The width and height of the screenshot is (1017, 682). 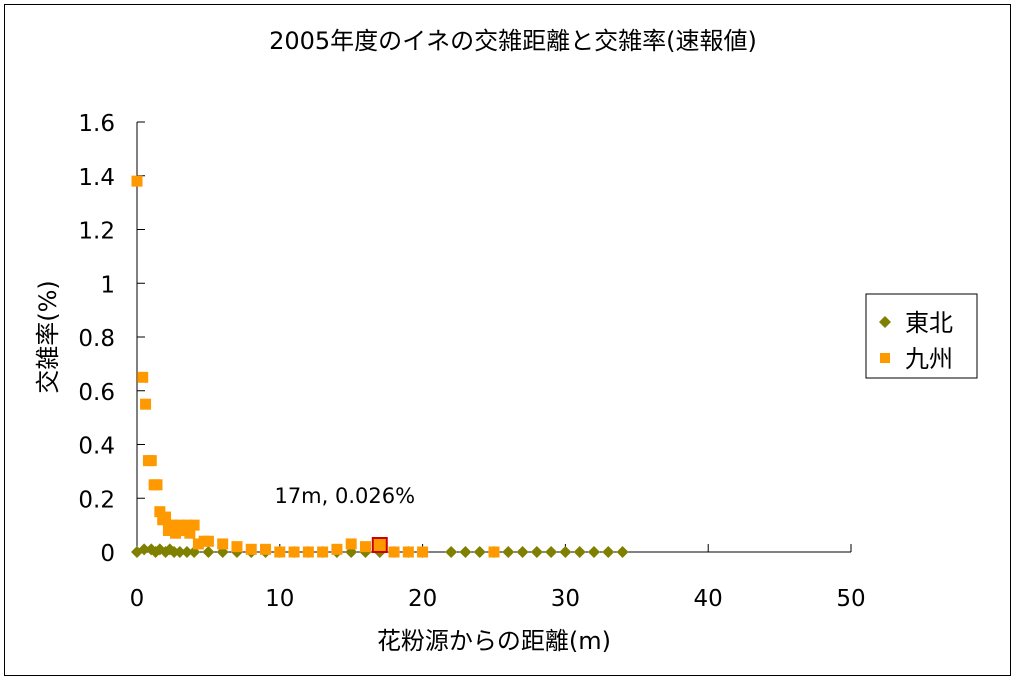 I want to click on legend-label: 東北, so click(x=929, y=323).